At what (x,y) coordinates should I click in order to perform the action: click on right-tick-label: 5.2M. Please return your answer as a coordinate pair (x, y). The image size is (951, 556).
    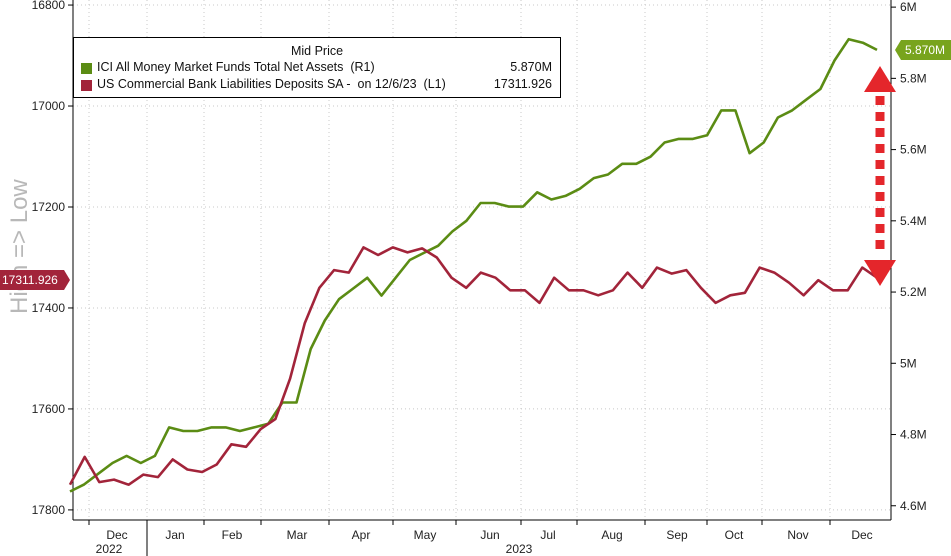
    Looking at the image, I should click on (913, 292).